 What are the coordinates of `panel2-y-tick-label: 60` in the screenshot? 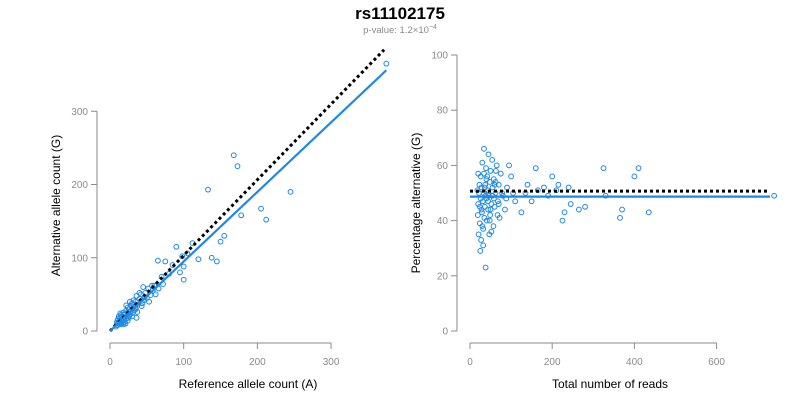 It's located at (443, 166).